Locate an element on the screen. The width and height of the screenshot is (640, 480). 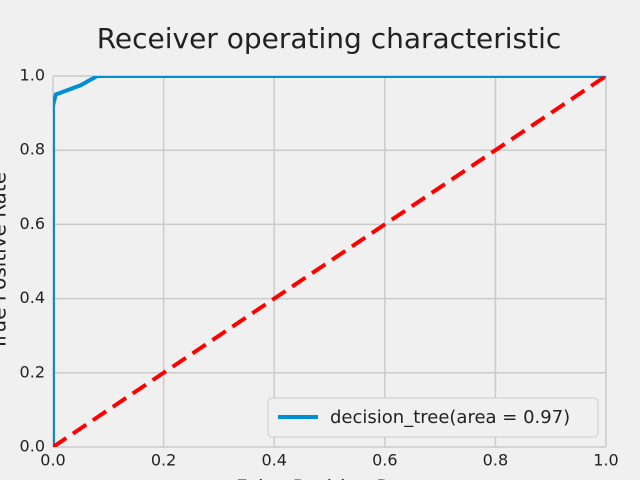
x-tick-label: 0.4 is located at coordinates (273, 460).